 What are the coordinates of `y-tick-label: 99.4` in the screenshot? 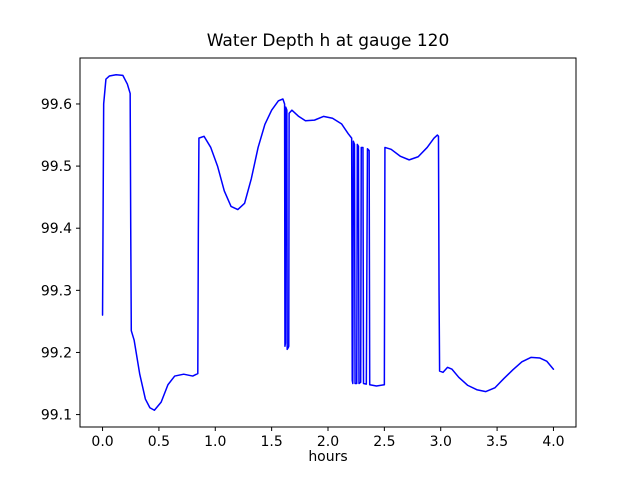 It's located at (56, 229).